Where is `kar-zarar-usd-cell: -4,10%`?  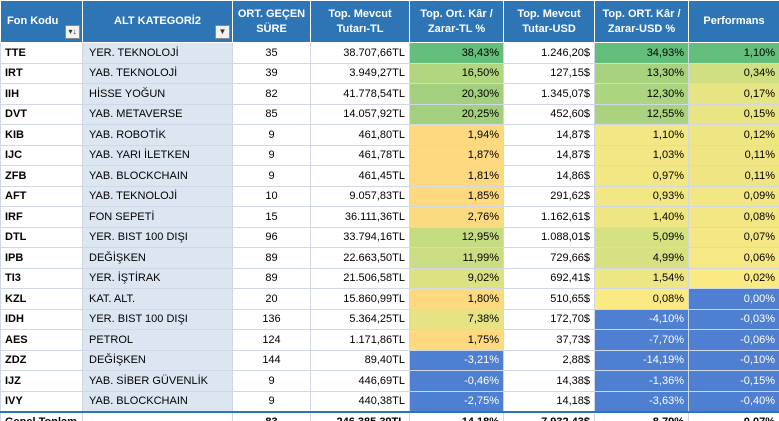 kar-zarar-usd-cell: -4,10% is located at coordinates (641, 319).